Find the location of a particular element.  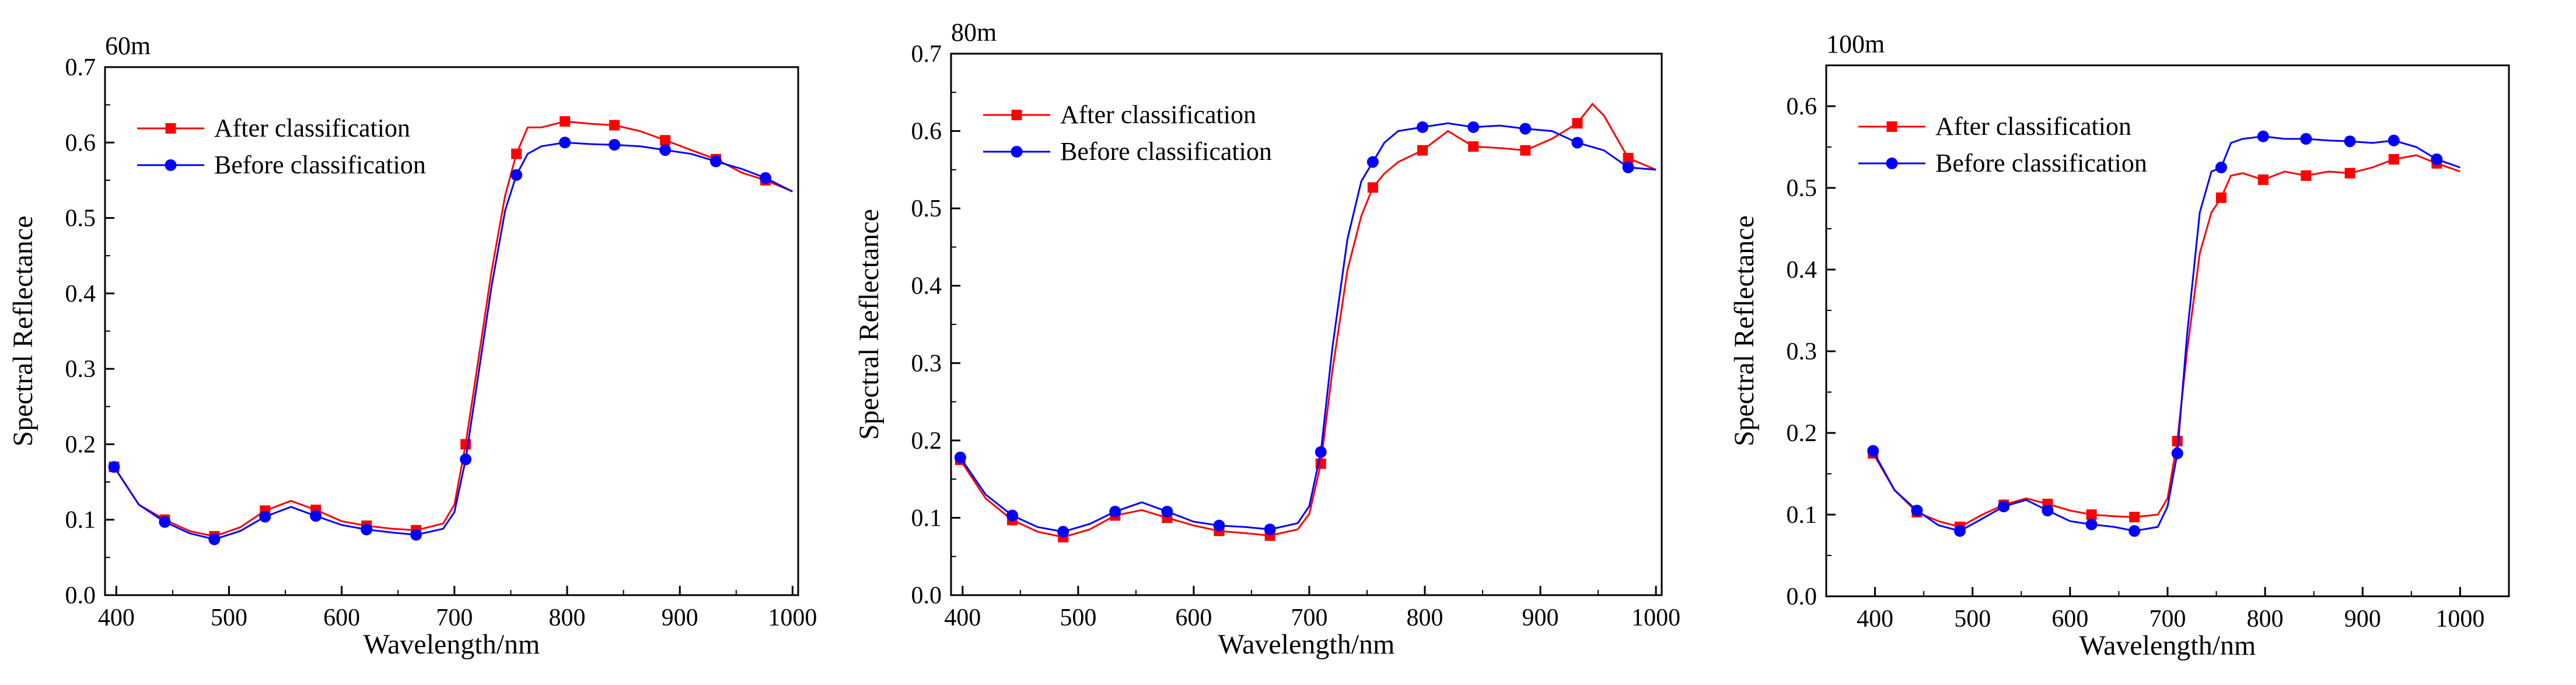

y-axis-title: Spectral Reflectance is located at coordinates (23, 331).